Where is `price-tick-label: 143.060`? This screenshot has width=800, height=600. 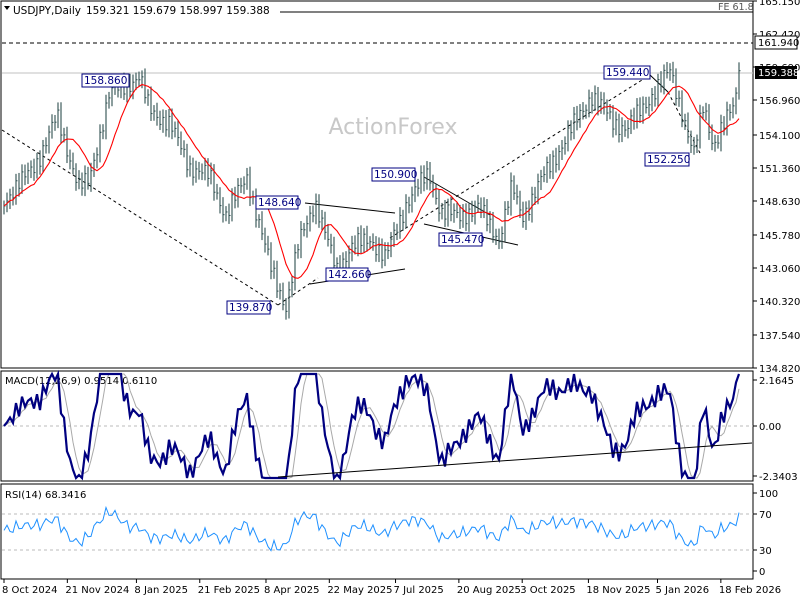
price-tick-label: 143.060 is located at coordinates (779, 269).